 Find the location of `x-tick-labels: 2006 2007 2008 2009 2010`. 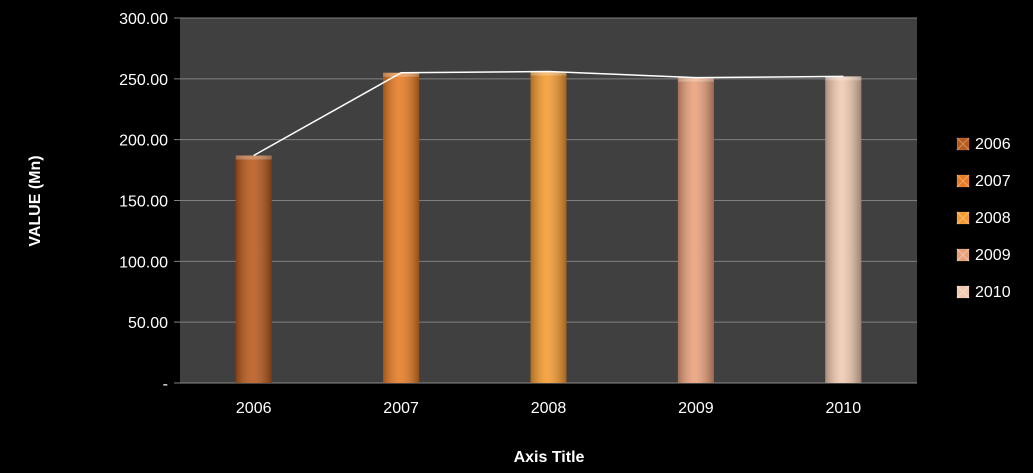

x-tick-labels: 2006 2007 2008 2009 2010 is located at coordinates (548, 408).